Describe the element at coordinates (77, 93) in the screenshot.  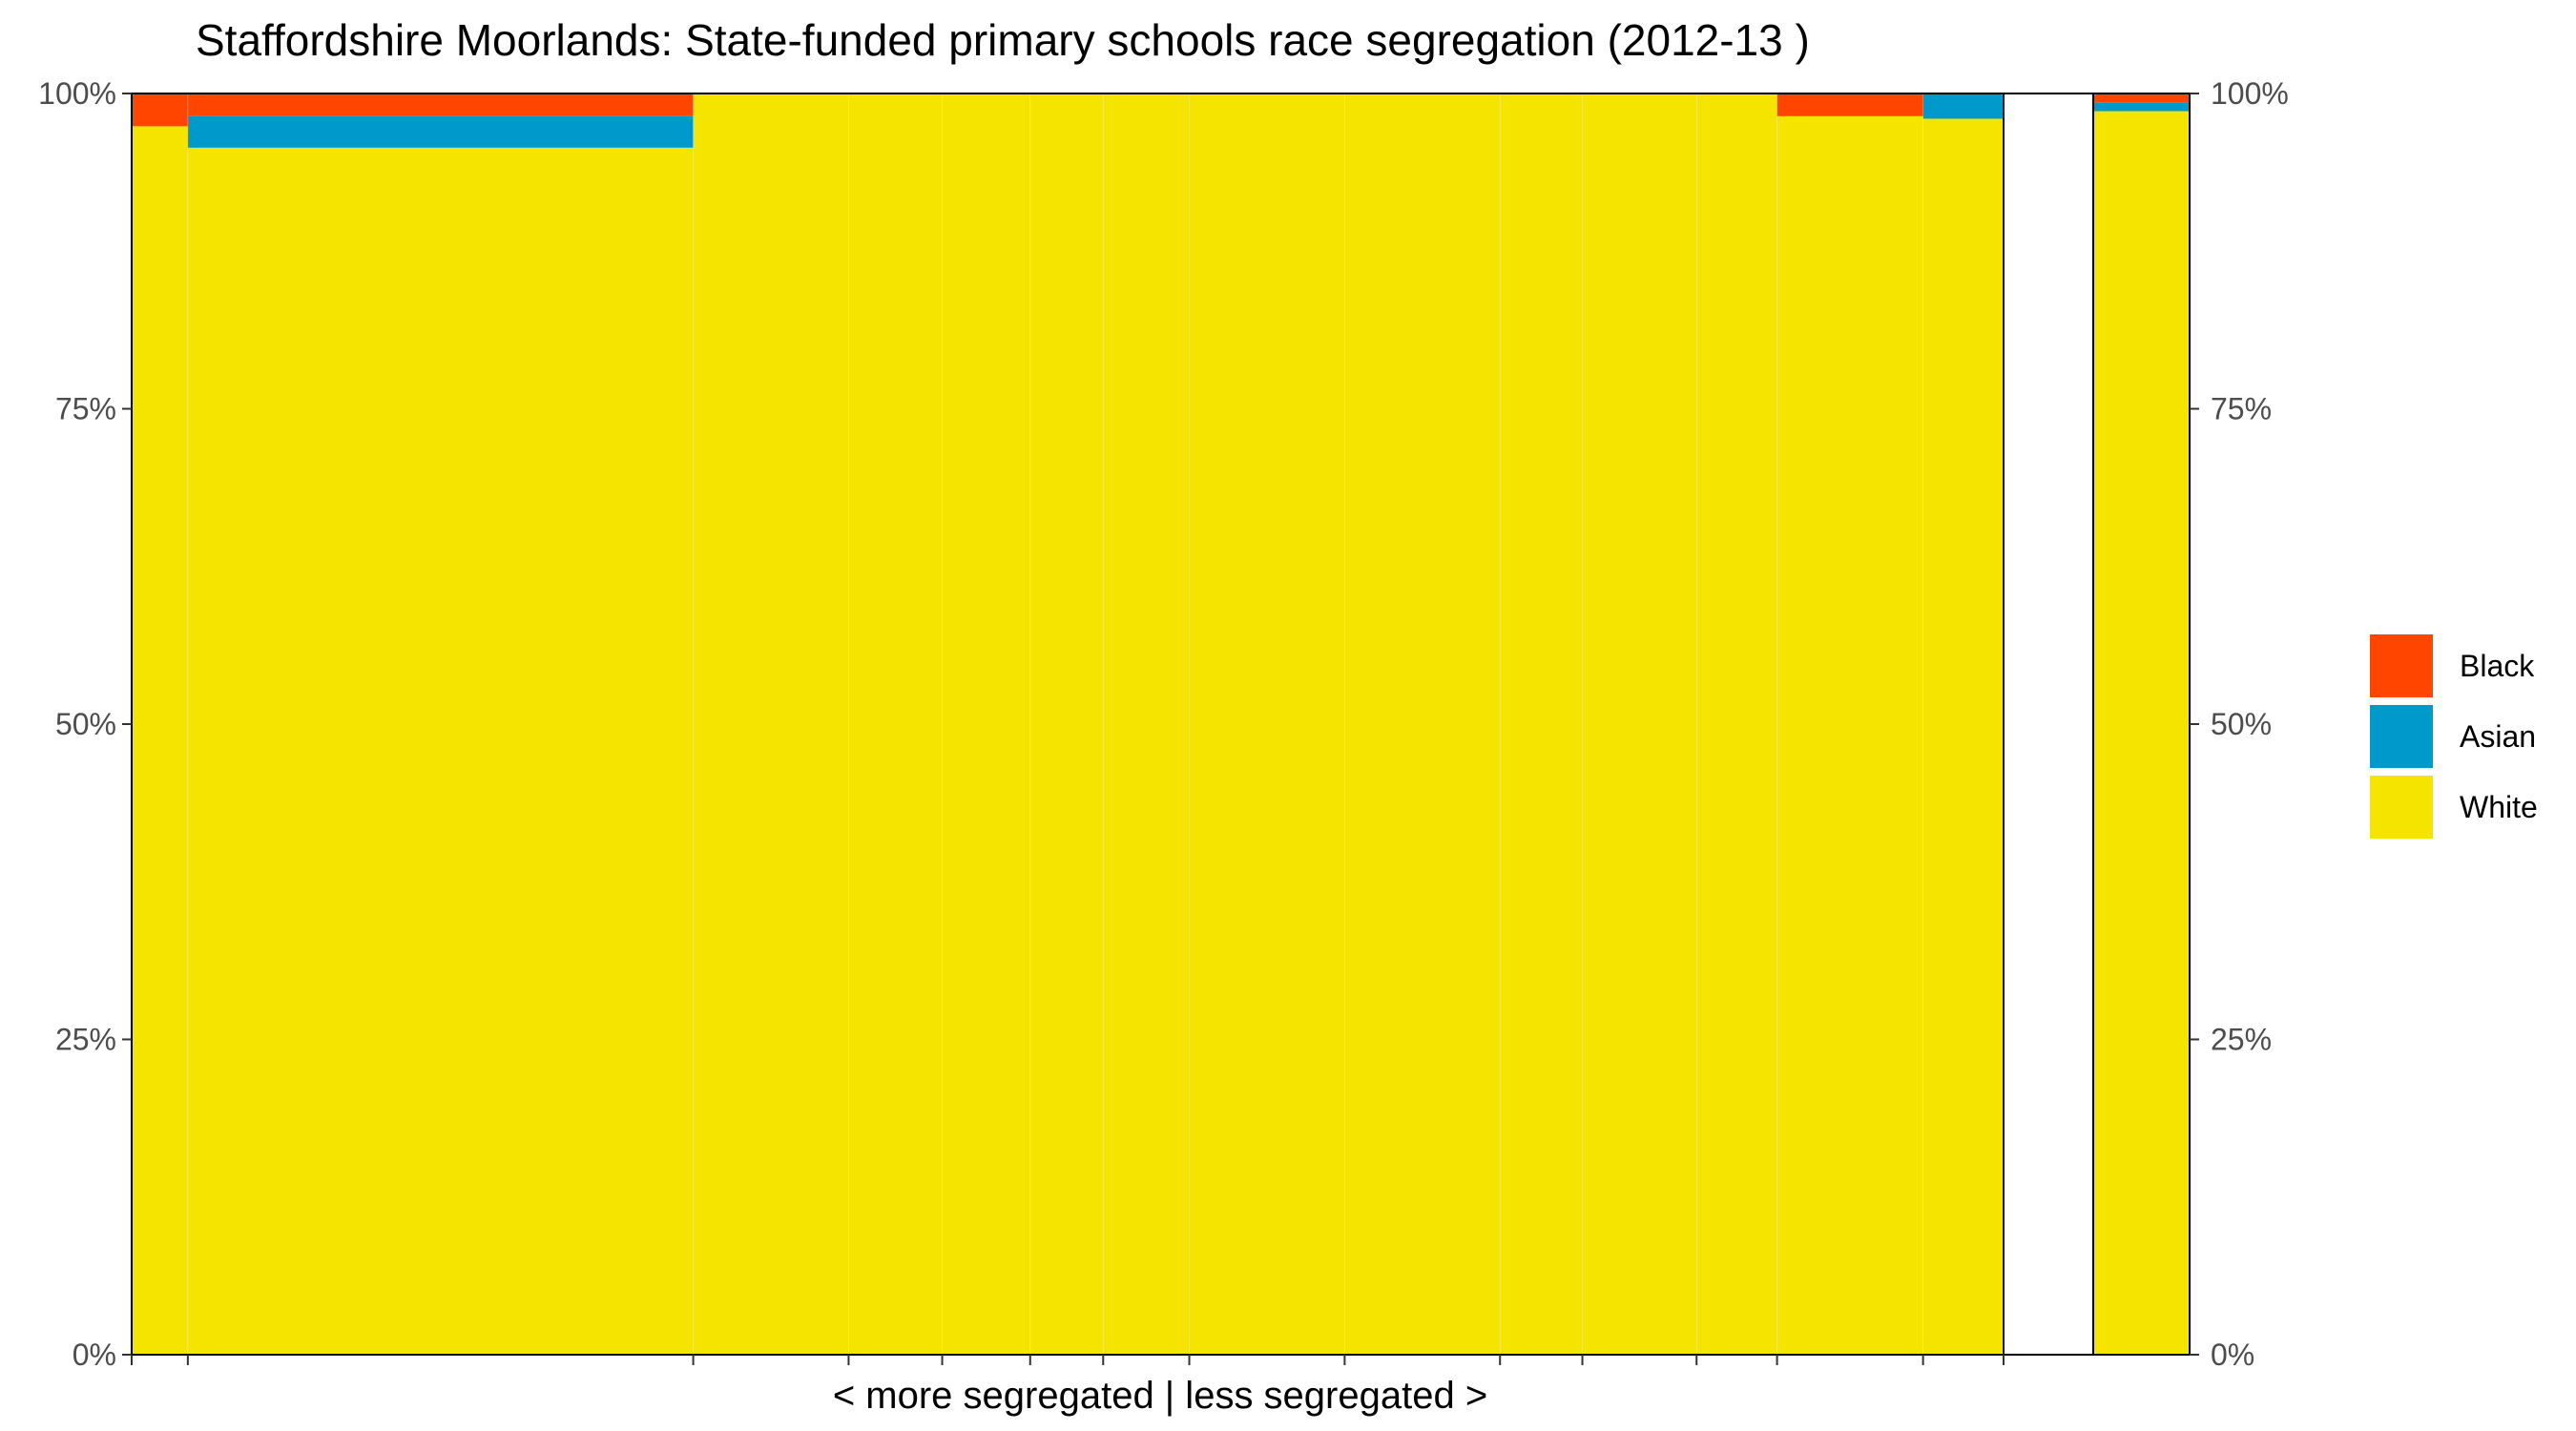
I see `y-tick-label-left: 100%` at that location.